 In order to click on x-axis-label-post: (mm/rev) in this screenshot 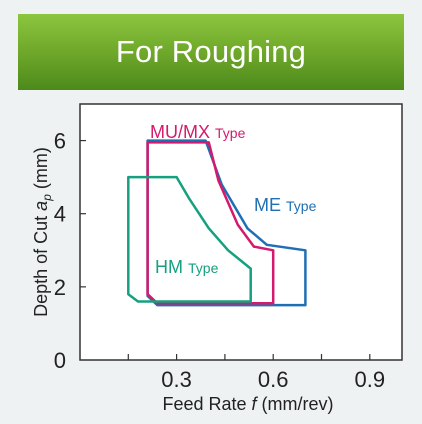, I will do `click(295, 404)`.